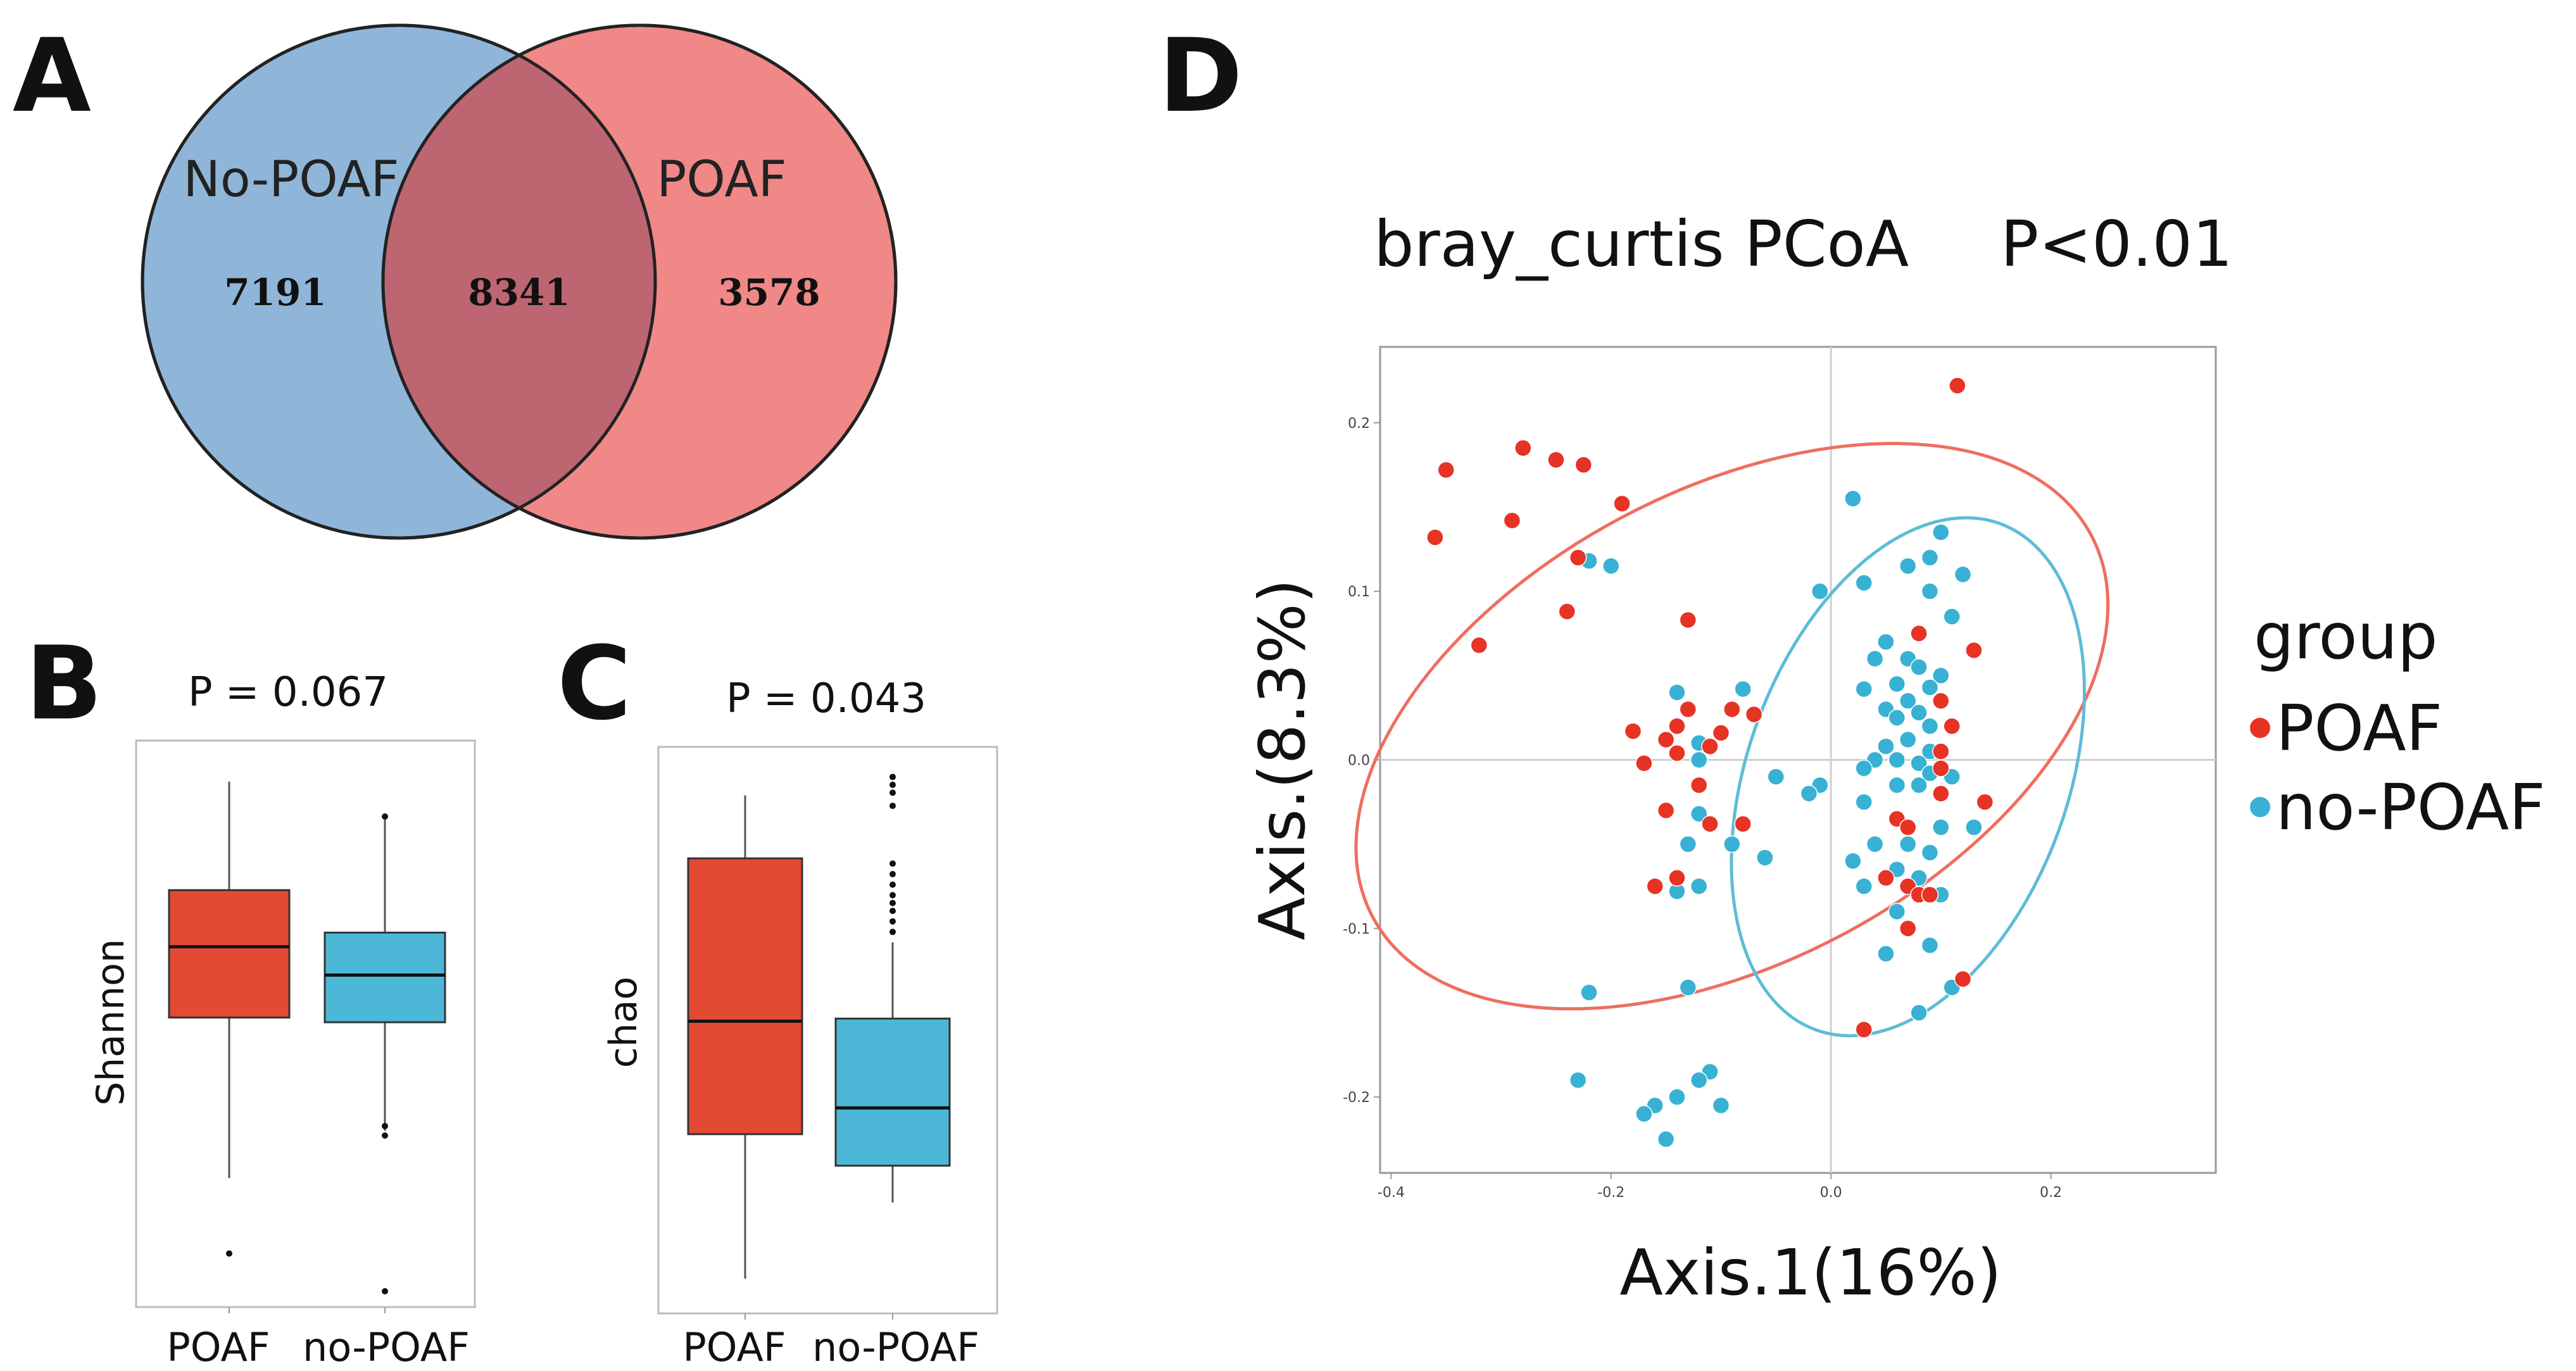  What do you see at coordinates (1610, 1193) in the screenshot?
I see `x-tick-label: -0.2` at bounding box center [1610, 1193].